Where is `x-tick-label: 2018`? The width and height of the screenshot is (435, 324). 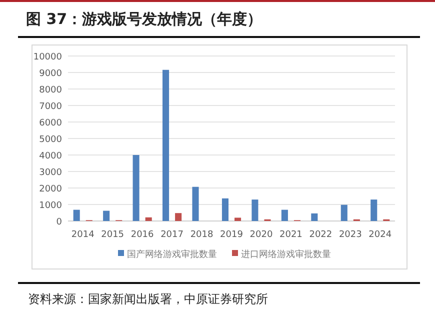
x-tick-label: 2018 is located at coordinates (202, 235).